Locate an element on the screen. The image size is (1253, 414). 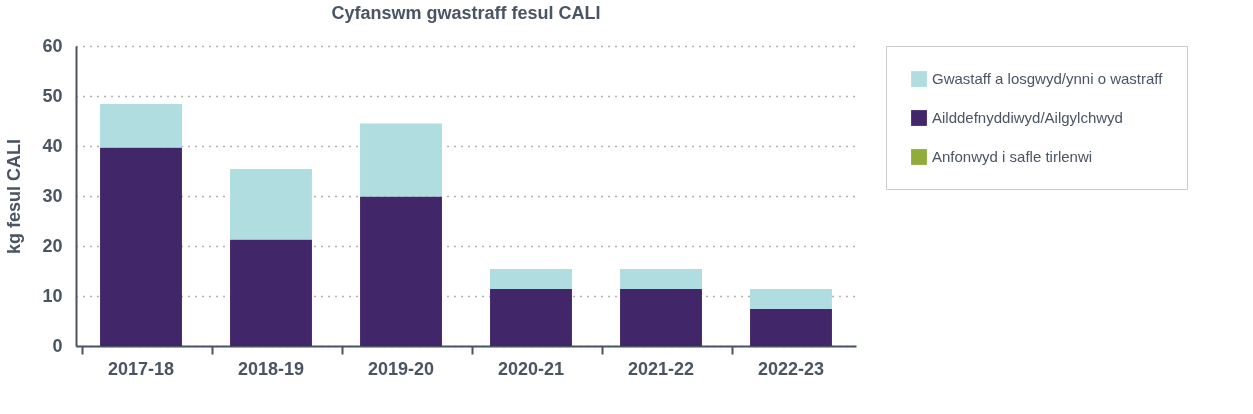
legend-label: Anfonwyd i safle tirlenwi is located at coordinates (1012, 156).